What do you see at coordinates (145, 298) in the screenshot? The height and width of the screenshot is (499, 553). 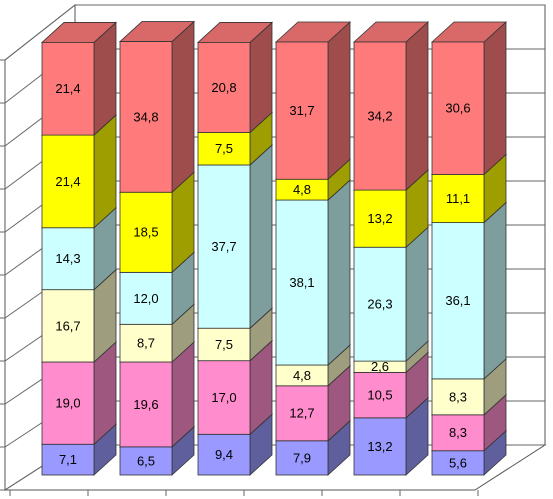 I see `data-label: 12,0` at bounding box center [145, 298].